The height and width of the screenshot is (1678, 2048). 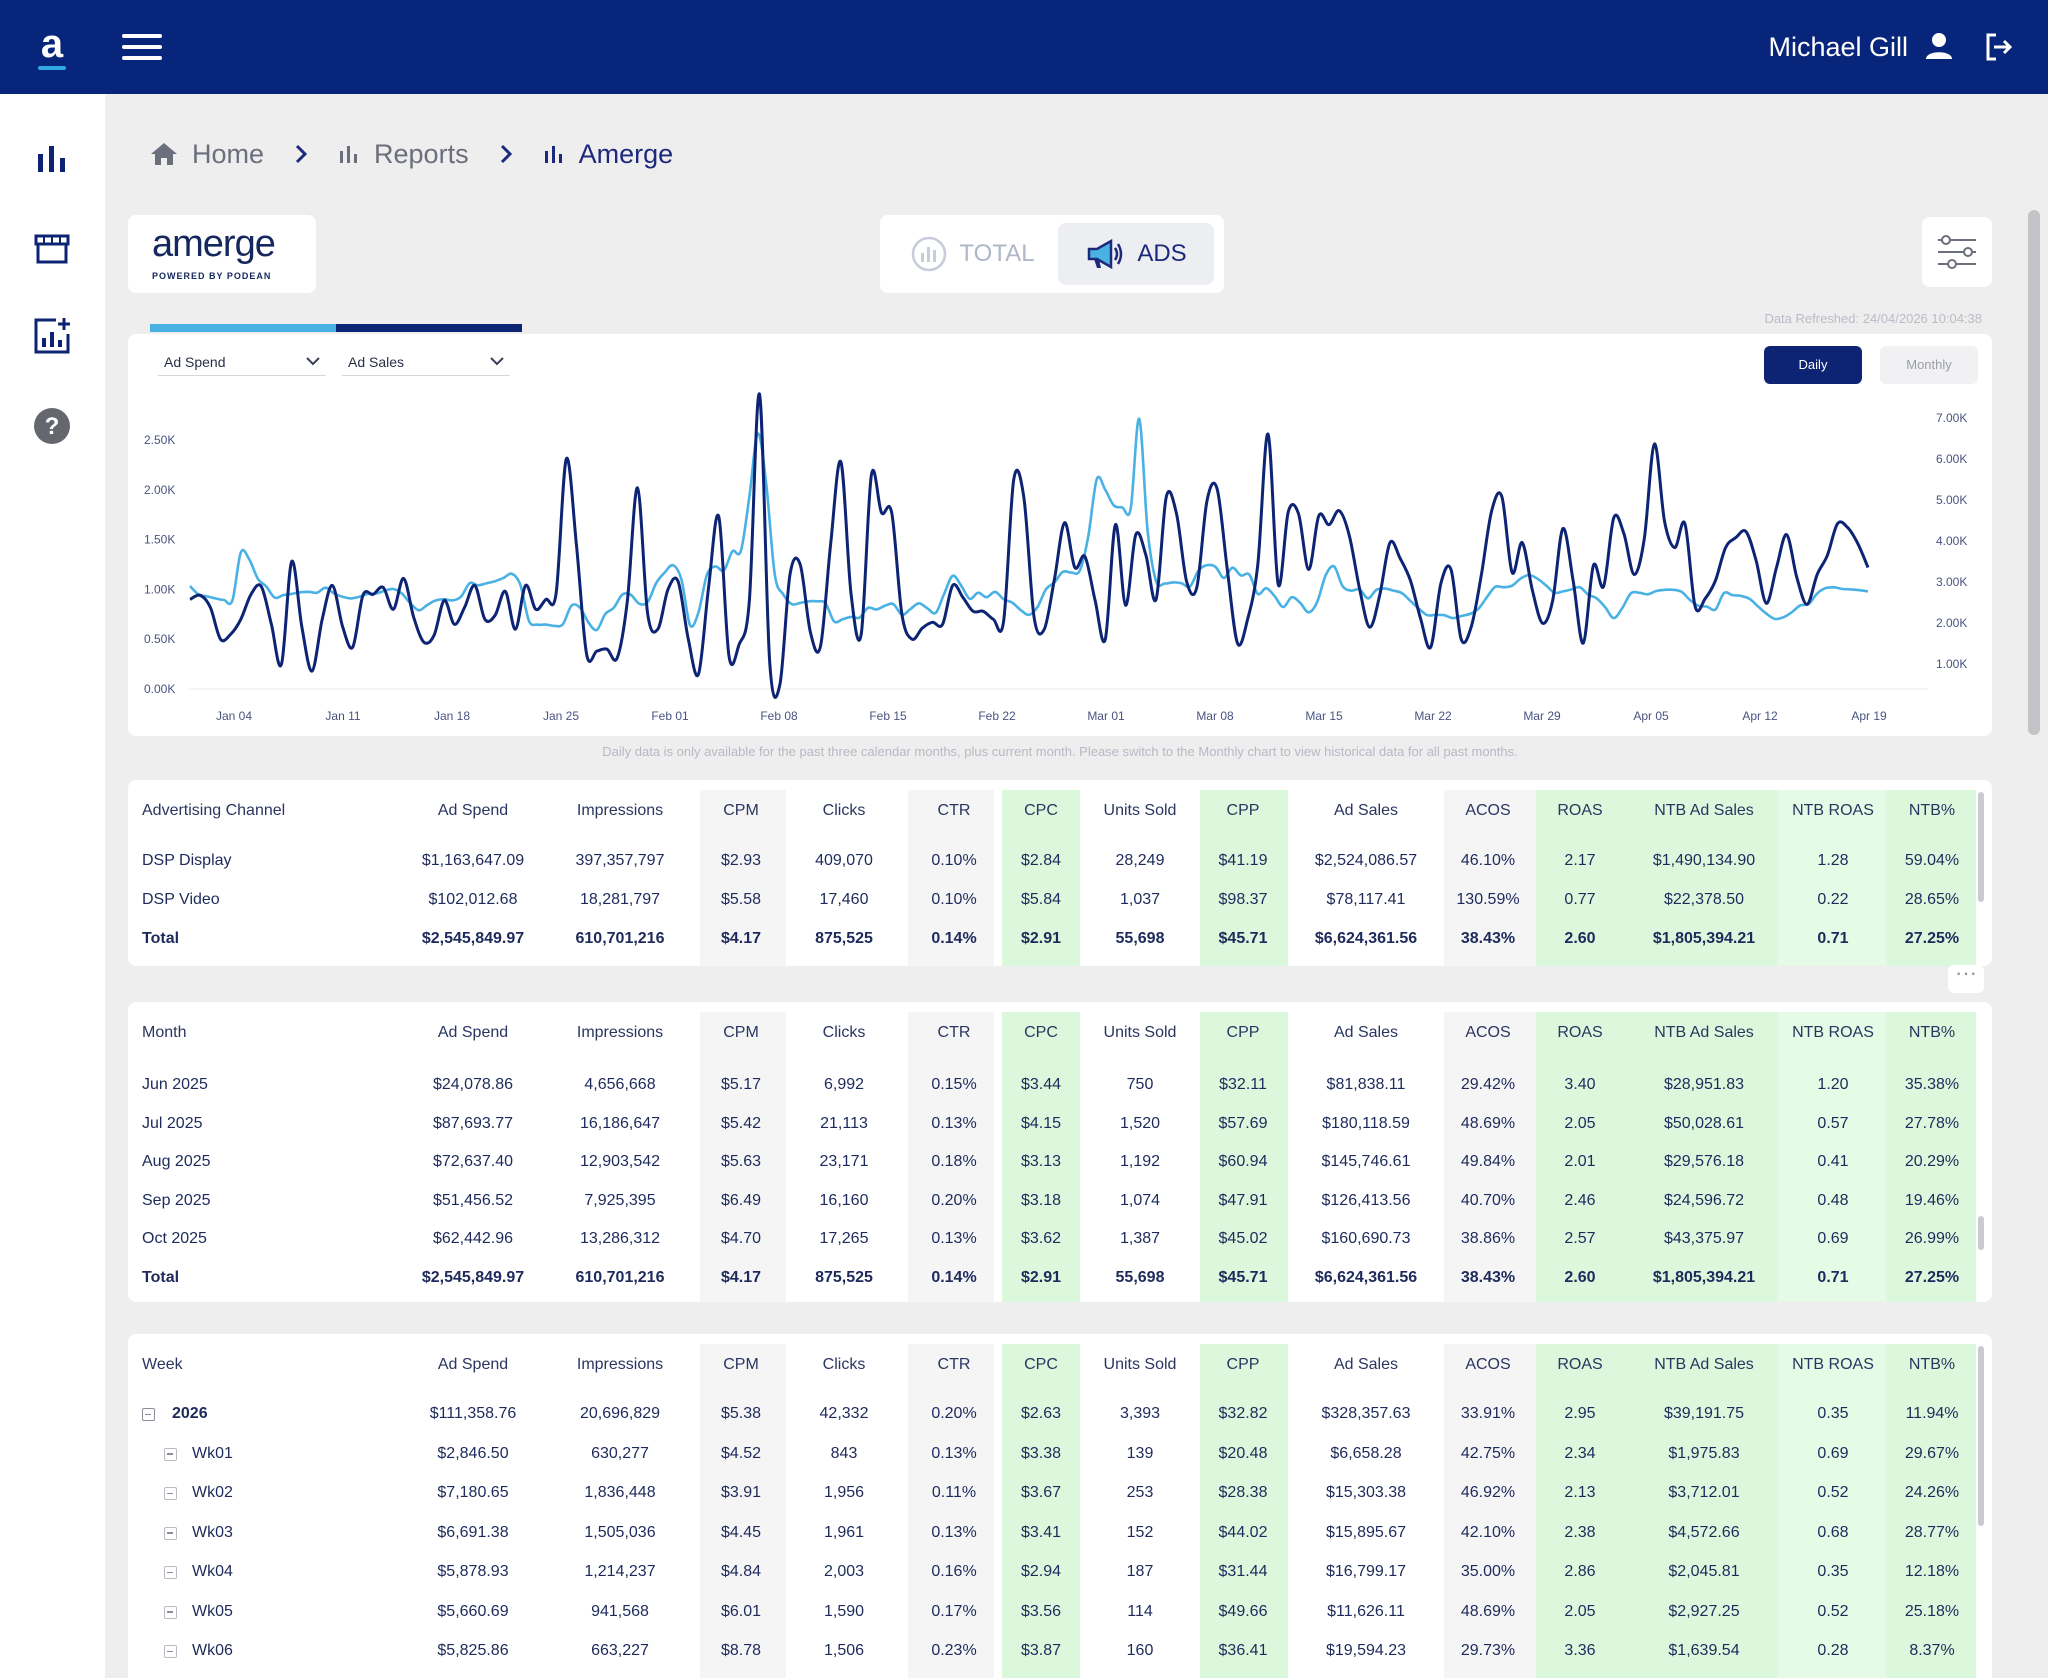 What do you see at coordinates (670, 716) in the screenshot?
I see `x-tick-label: Feb 01` at bounding box center [670, 716].